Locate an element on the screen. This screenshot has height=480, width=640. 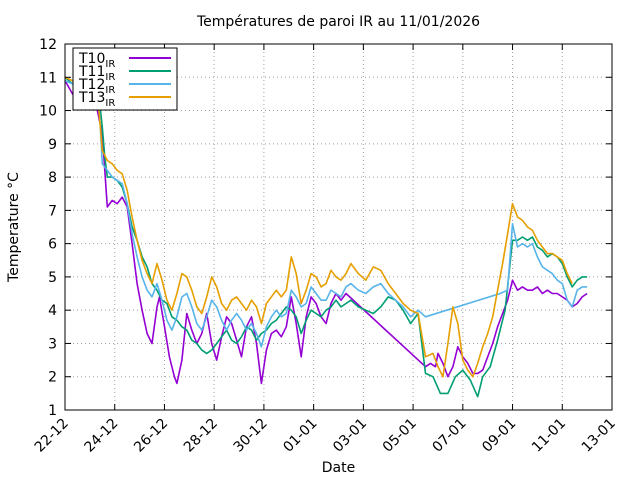
y-tick-label: 11 is located at coordinates (48, 78).